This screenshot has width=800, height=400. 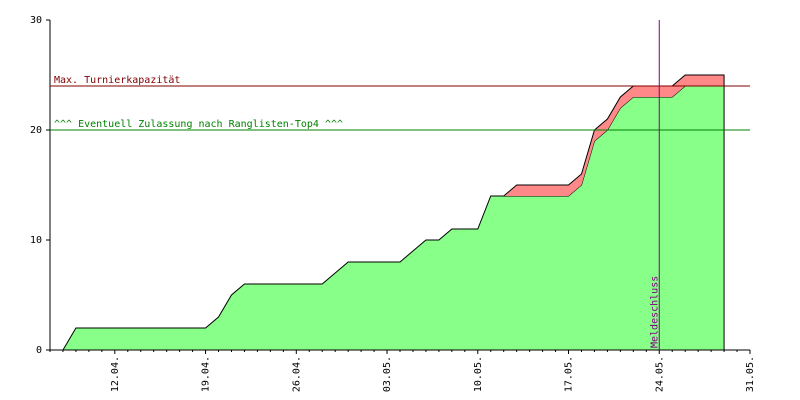 What do you see at coordinates (39, 350) in the screenshot?
I see `y-tick-label: 0` at bounding box center [39, 350].